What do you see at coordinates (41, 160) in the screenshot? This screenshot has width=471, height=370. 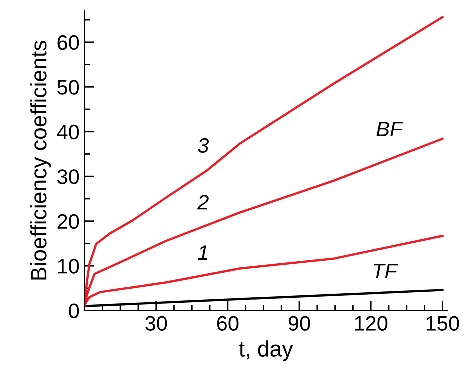 I see `y-axis-title: Bioefficiency coefficients` at bounding box center [41, 160].